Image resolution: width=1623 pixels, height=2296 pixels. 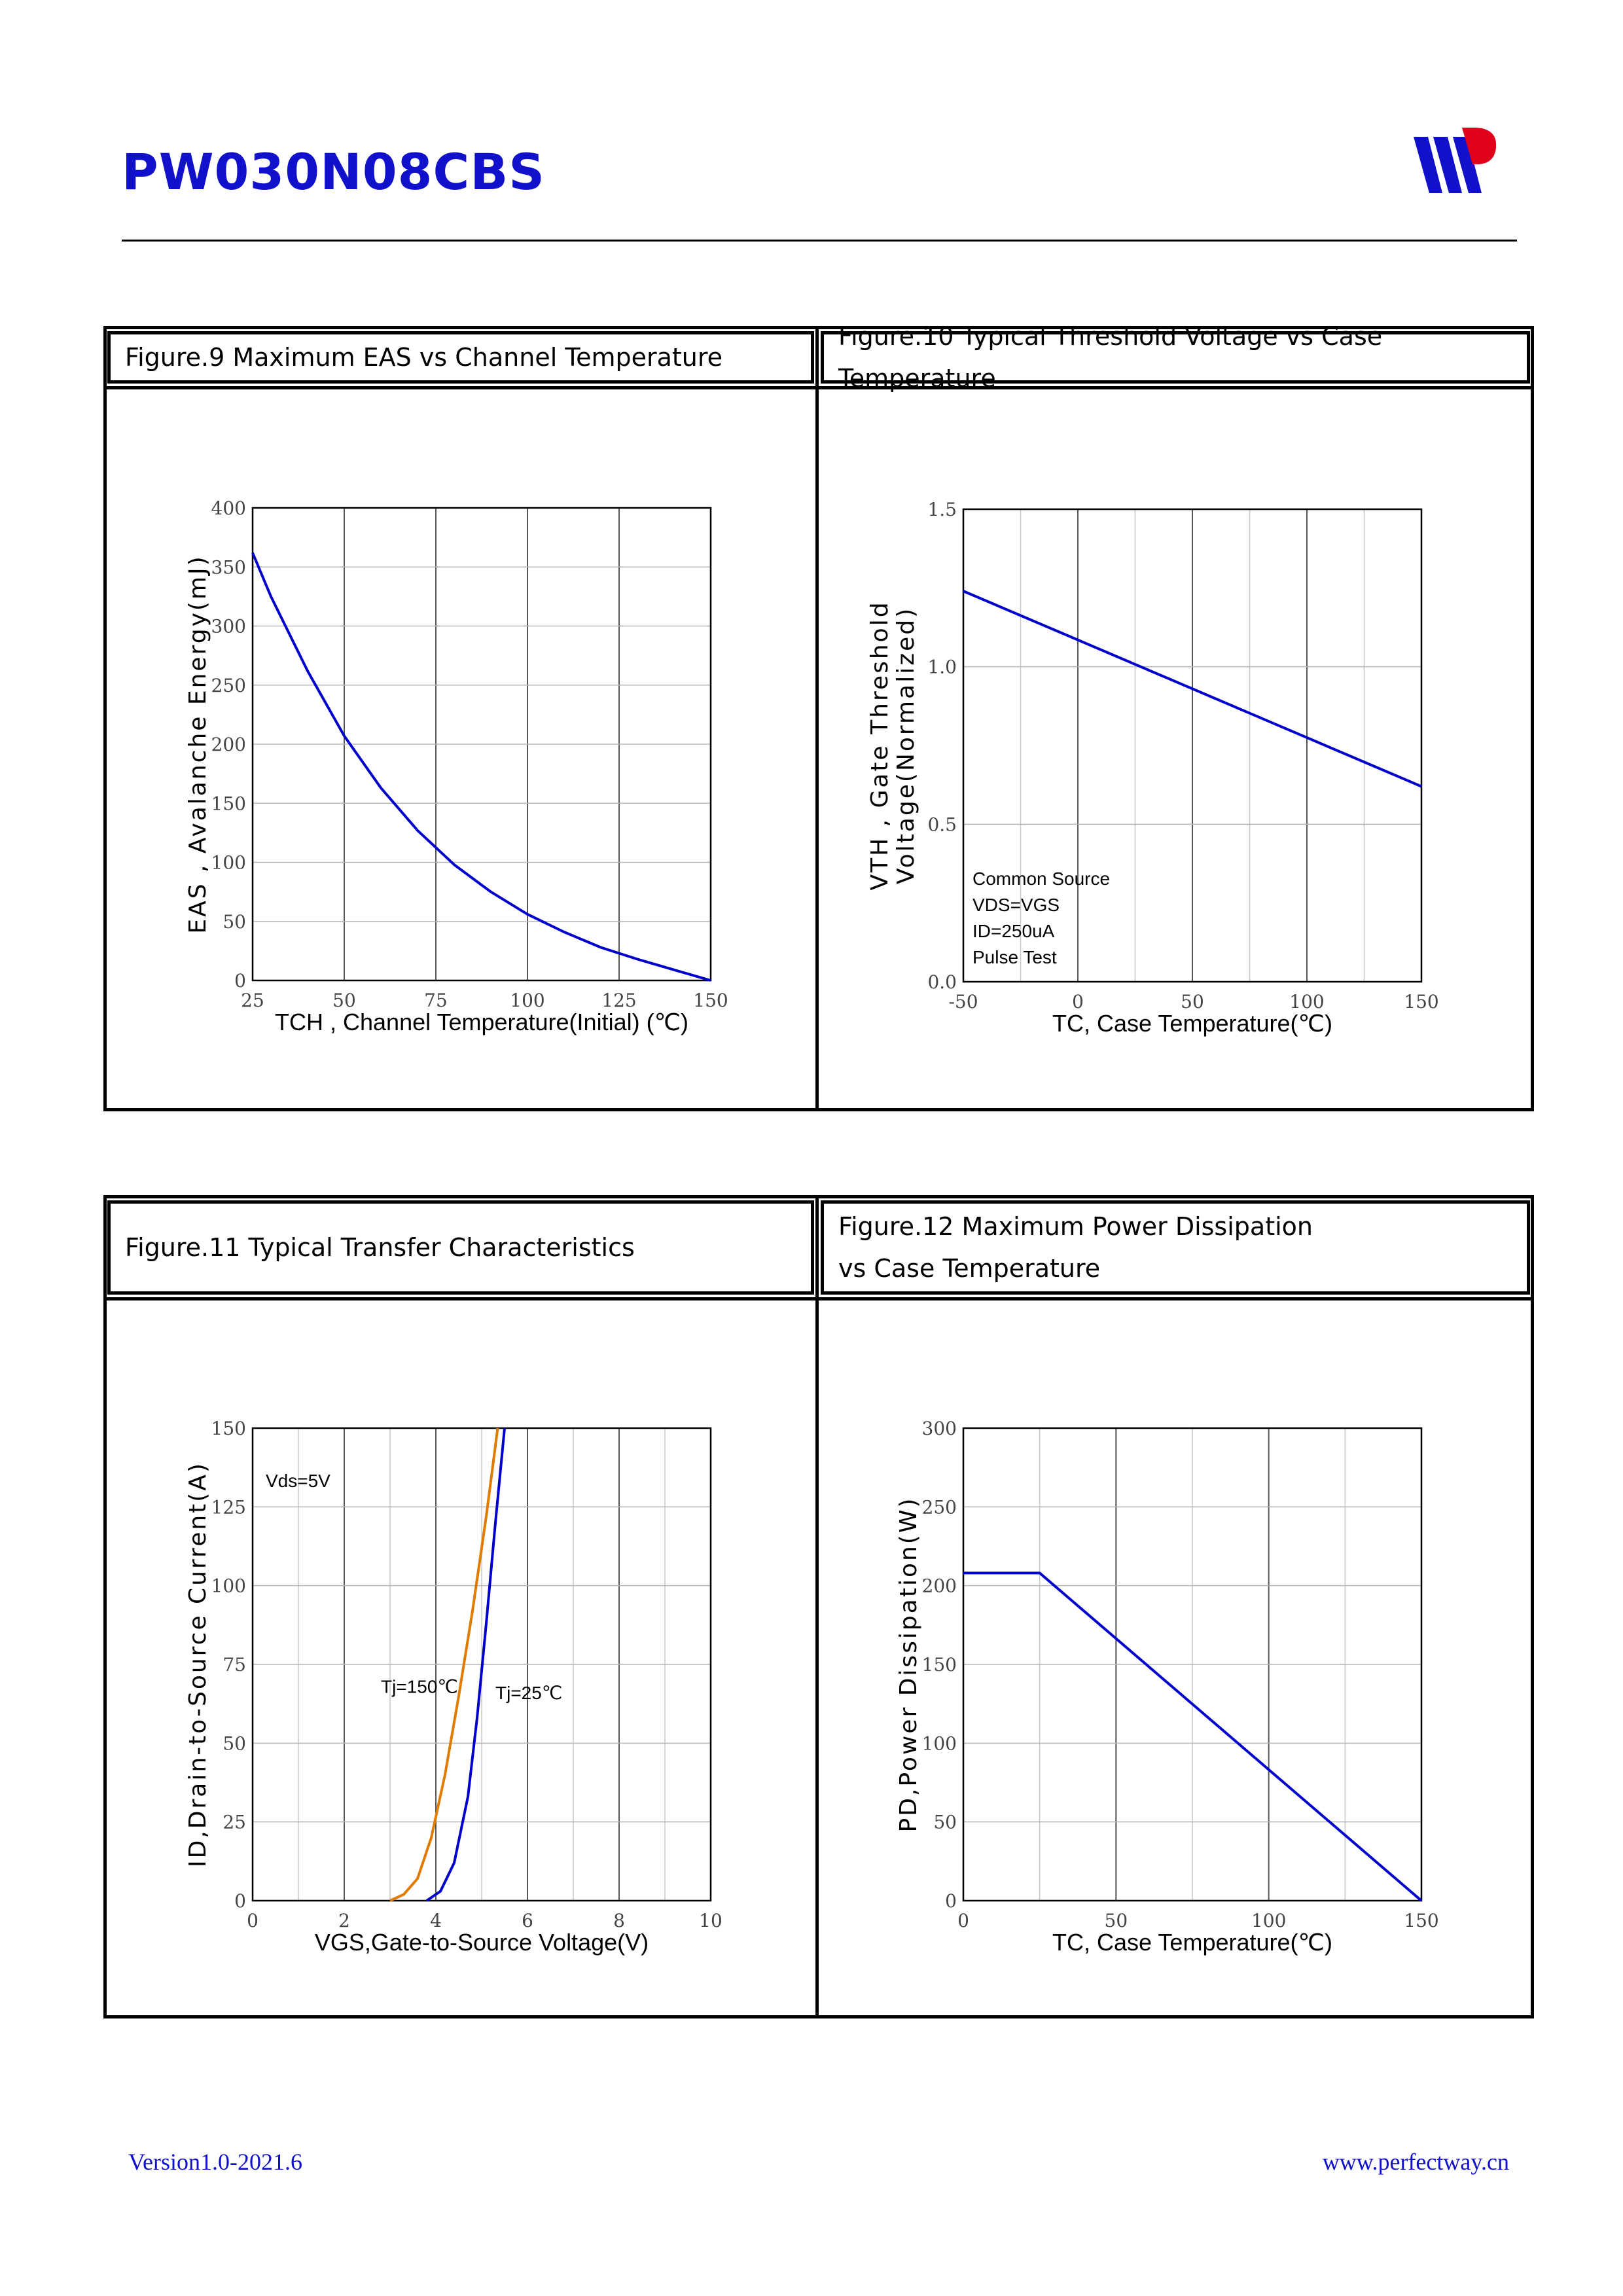 What do you see at coordinates (527, 1920) in the screenshot?
I see `x-tick-label: 6` at bounding box center [527, 1920].